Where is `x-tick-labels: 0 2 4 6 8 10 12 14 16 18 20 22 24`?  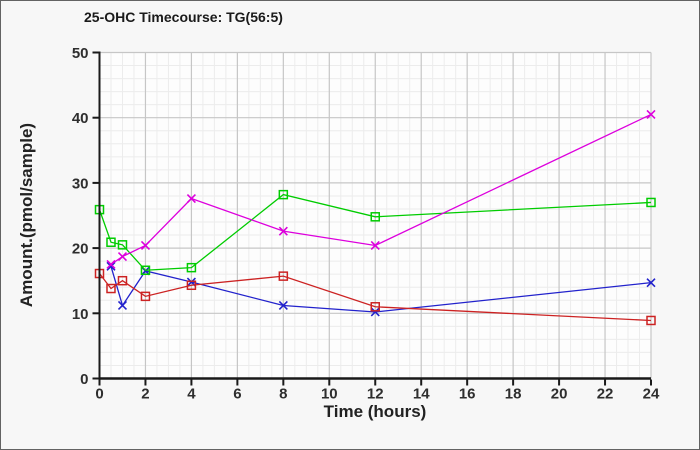
x-tick-labels: 0 2 4 6 8 10 12 14 16 18 20 22 24 is located at coordinates (377, 391).